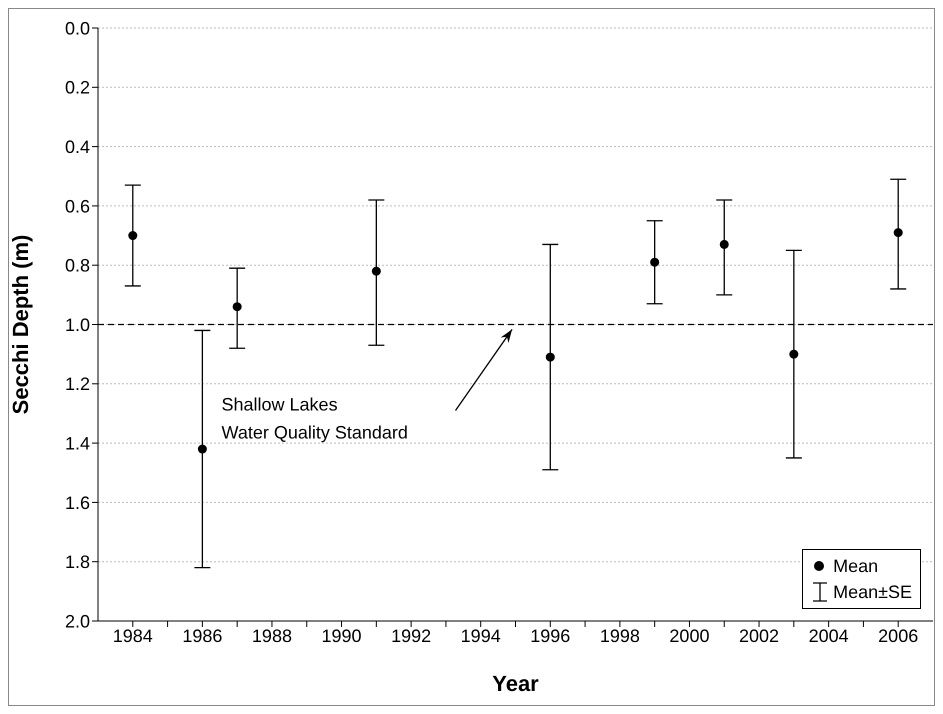  Describe the element at coordinates (516, 683) in the screenshot. I see `x-axis-title: Year` at that location.